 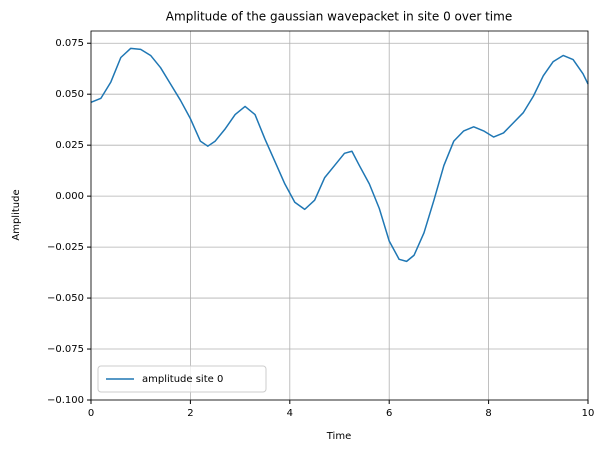 I want to click on legend-box, so click(x=182, y=379).